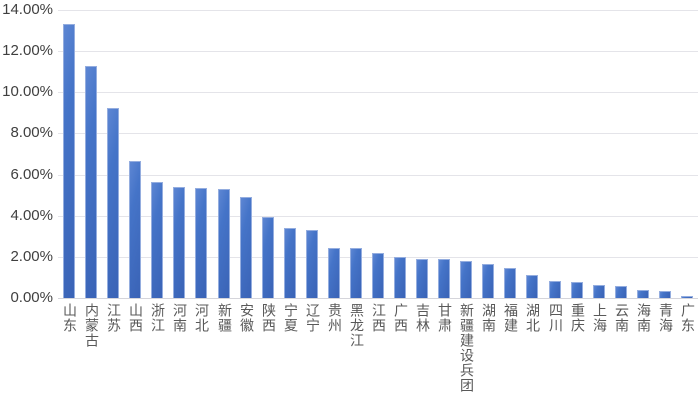 The image size is (700, 410). I want to click on bar-吉林, so click(422, 278).